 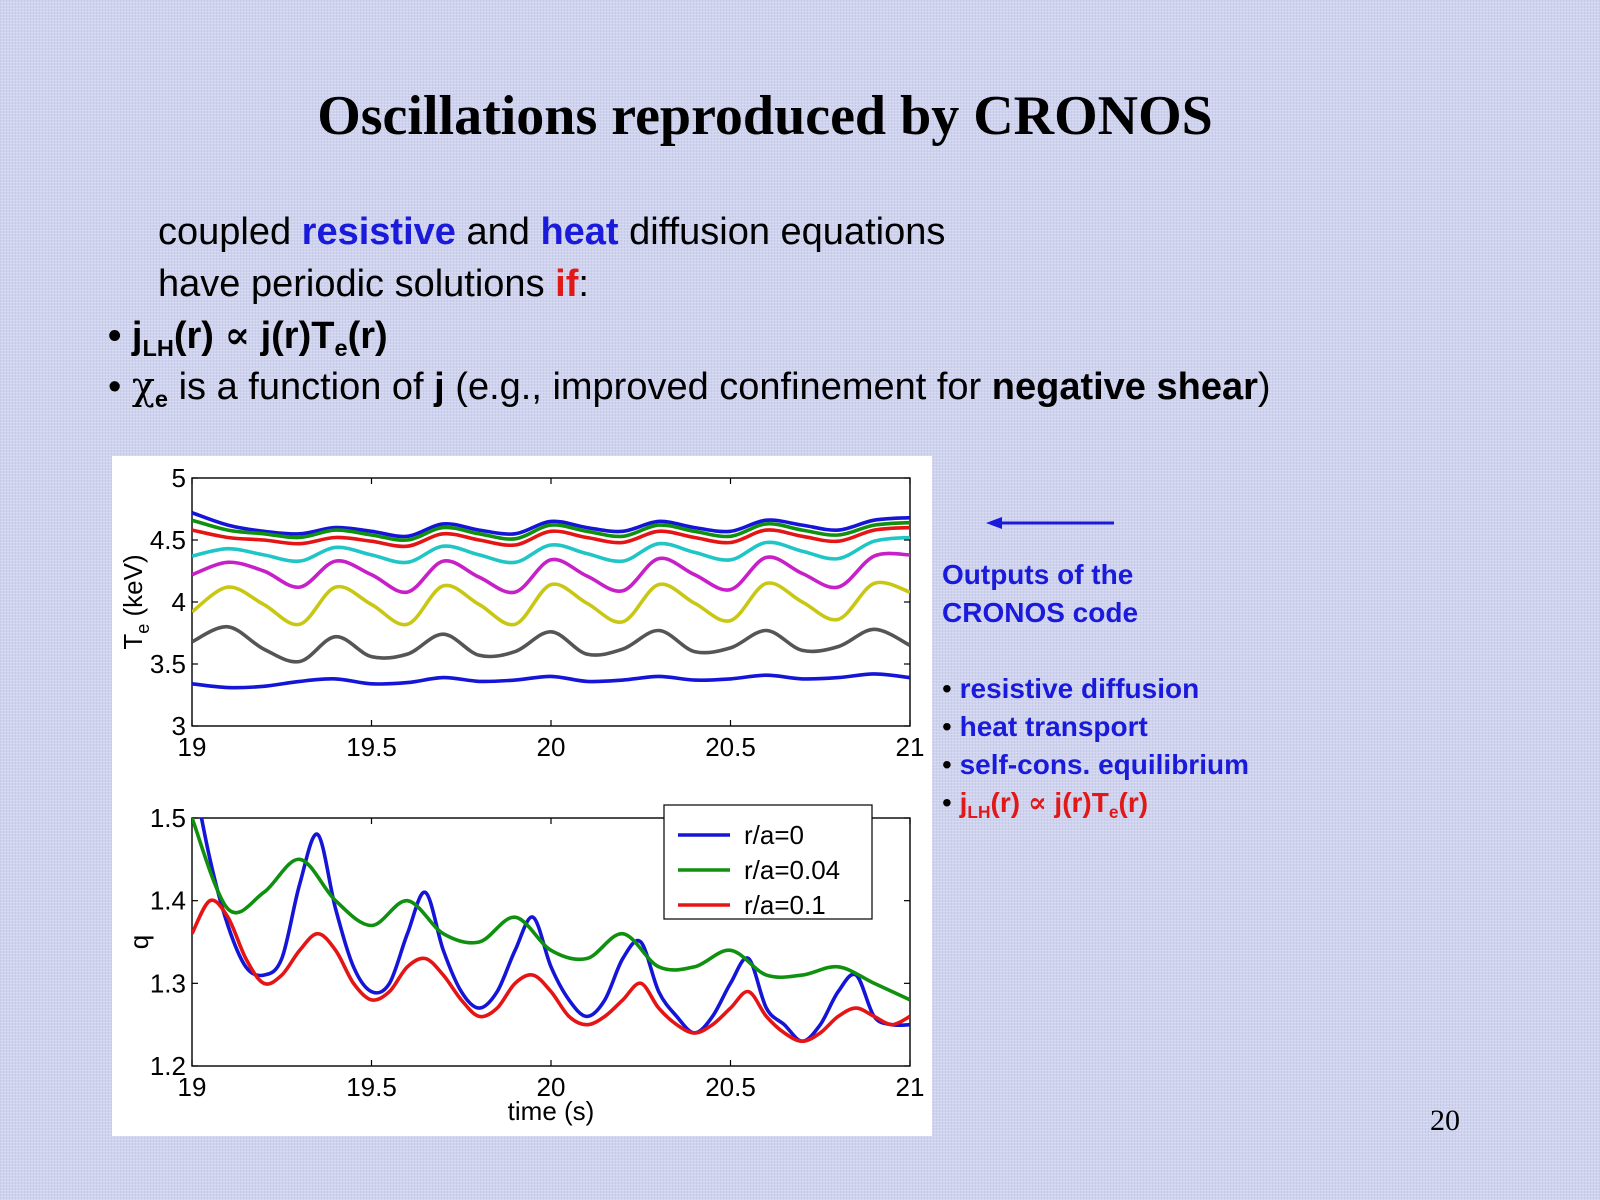 I want to click on q-xtick-label: 19.5, so click(x=371, y=1087).